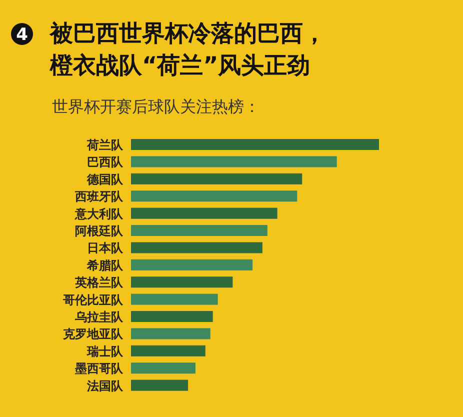 The height and width of the screenshot is (417, 463). I want to click on category-label: 哥伦比亚队, so click(93, 299).